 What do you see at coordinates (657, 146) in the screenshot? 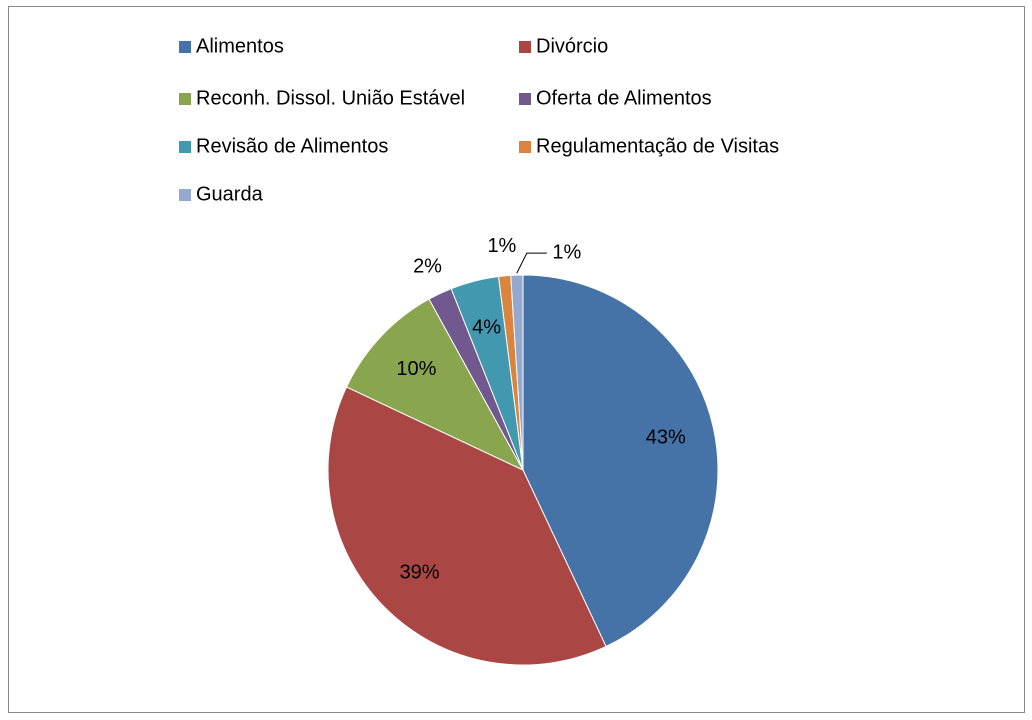
I see `legend-label: Regulamentação de Visitas` at bounding box center [657, 146].